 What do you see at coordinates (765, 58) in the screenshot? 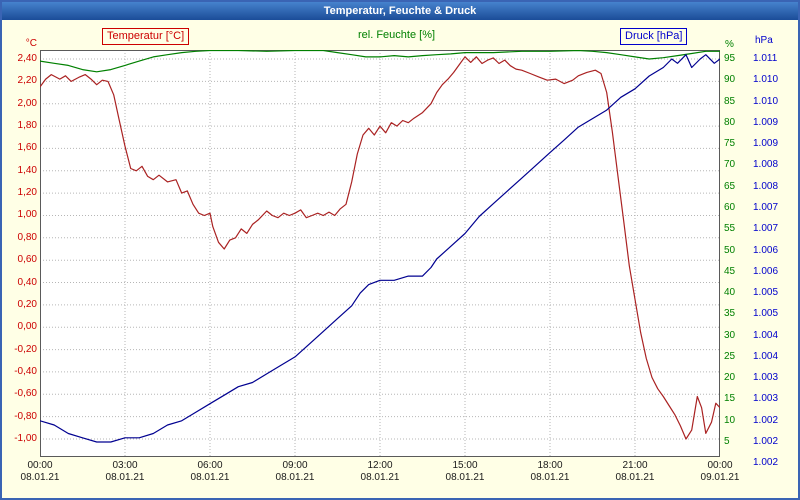
I see `pressure-tick-label: 1.011` at bounding box center [765, 58].